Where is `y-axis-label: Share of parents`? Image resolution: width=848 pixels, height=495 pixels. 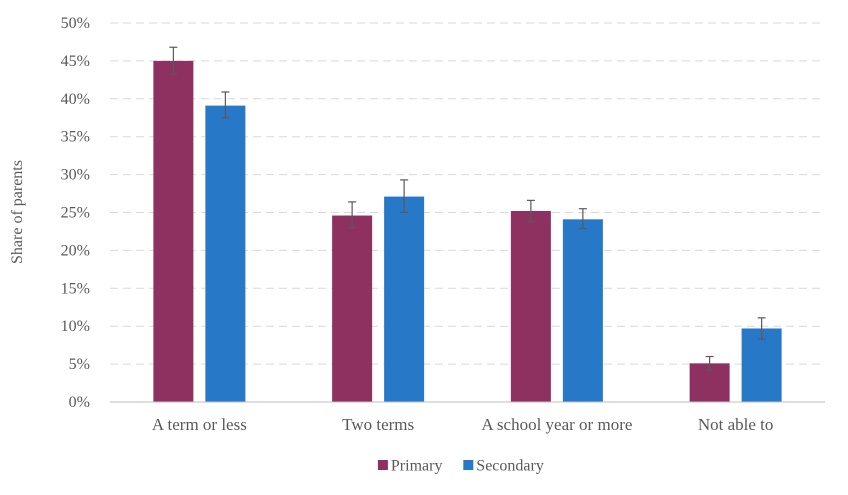
y-axis-label: Share of parents is located at coordinates (17, 212).